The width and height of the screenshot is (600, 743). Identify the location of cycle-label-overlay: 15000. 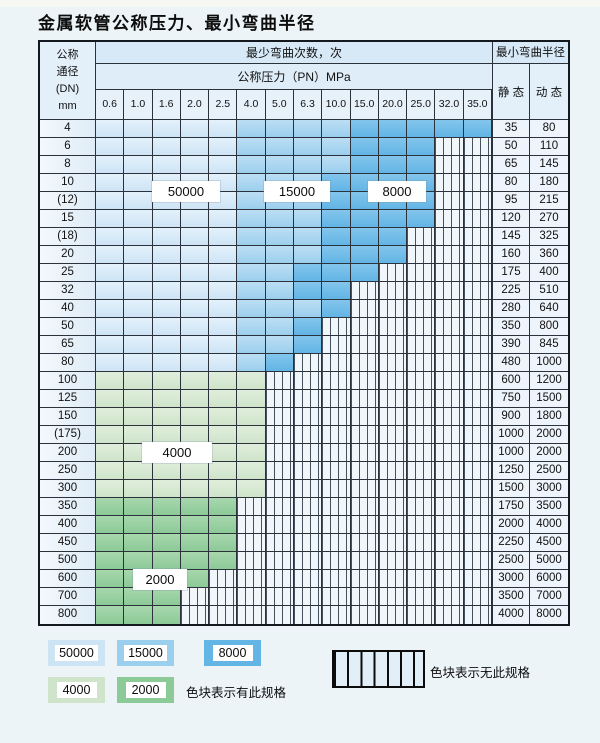
(297, 191).